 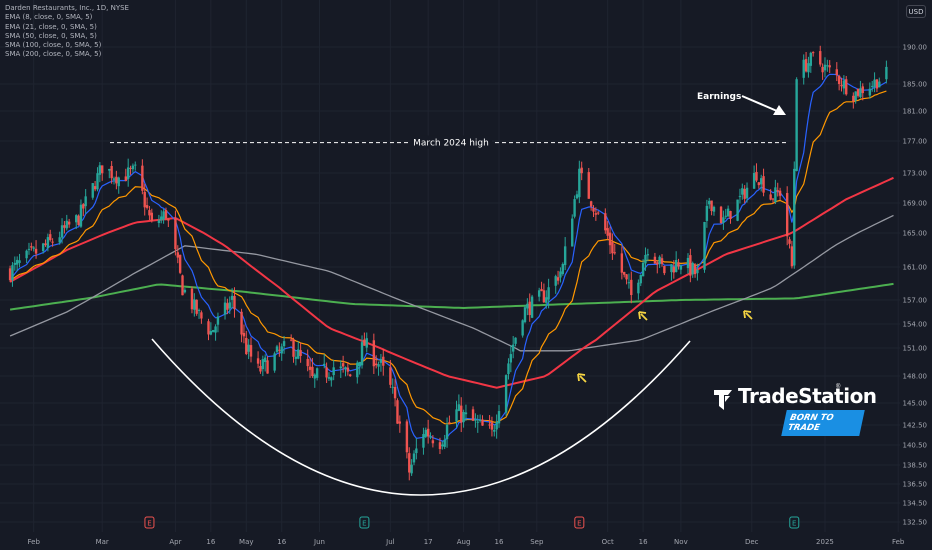 What do you see at coordinates (51, 26) in the screenshot?
I see `legend-ema21: EMA (21, close, 0, SMA, 5)` at bounding box center [51, 26].